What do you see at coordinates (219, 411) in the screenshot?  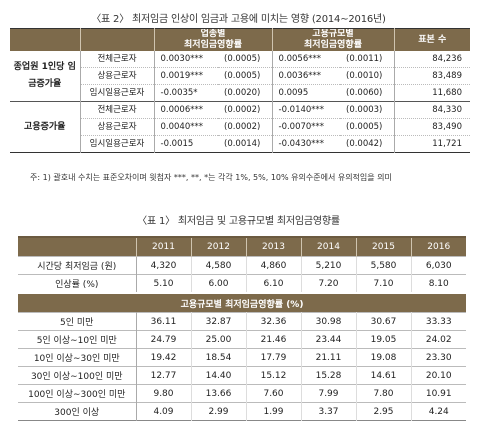 I see `value-cell: 2.99` at bounding box center [219, 411].